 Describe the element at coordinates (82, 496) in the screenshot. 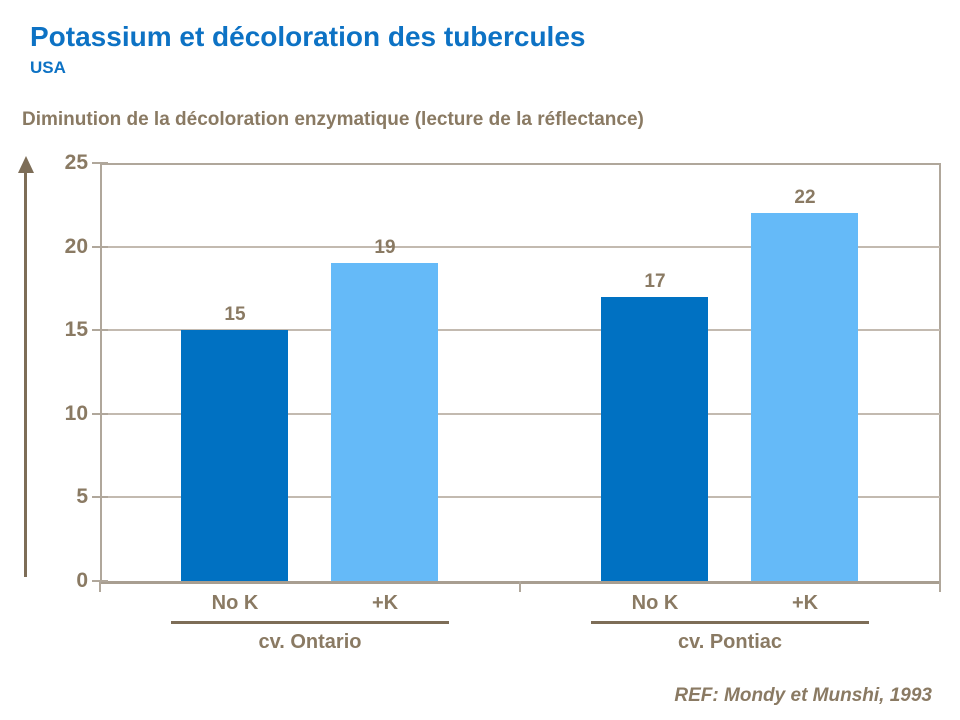

I see `y-axis-tick-label-5: 5` at that location.